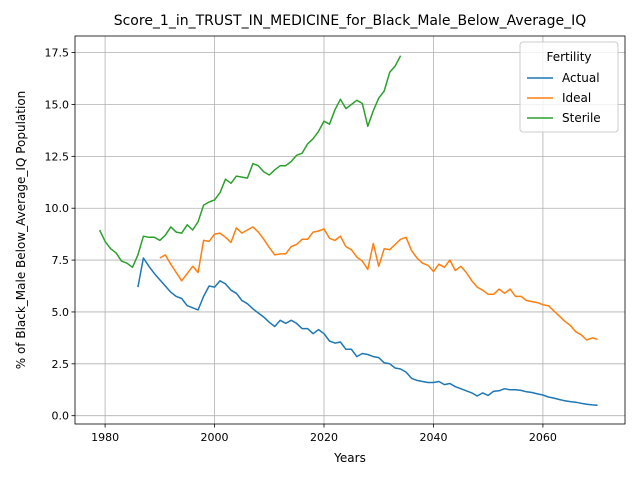  I want to click on x-tick-label: 2040, so click(433, 437).